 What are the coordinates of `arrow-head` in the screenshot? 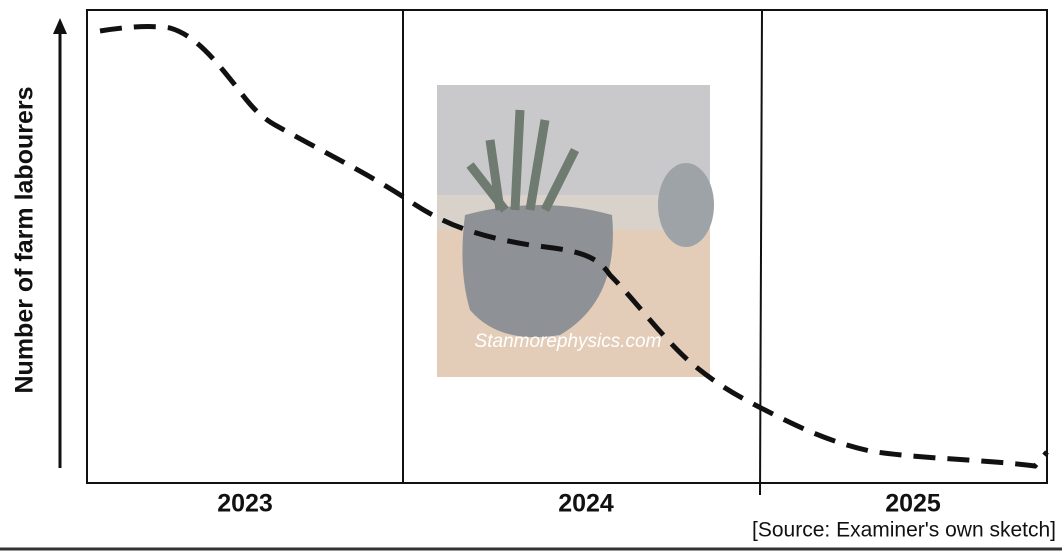 It's located at (60, 26).